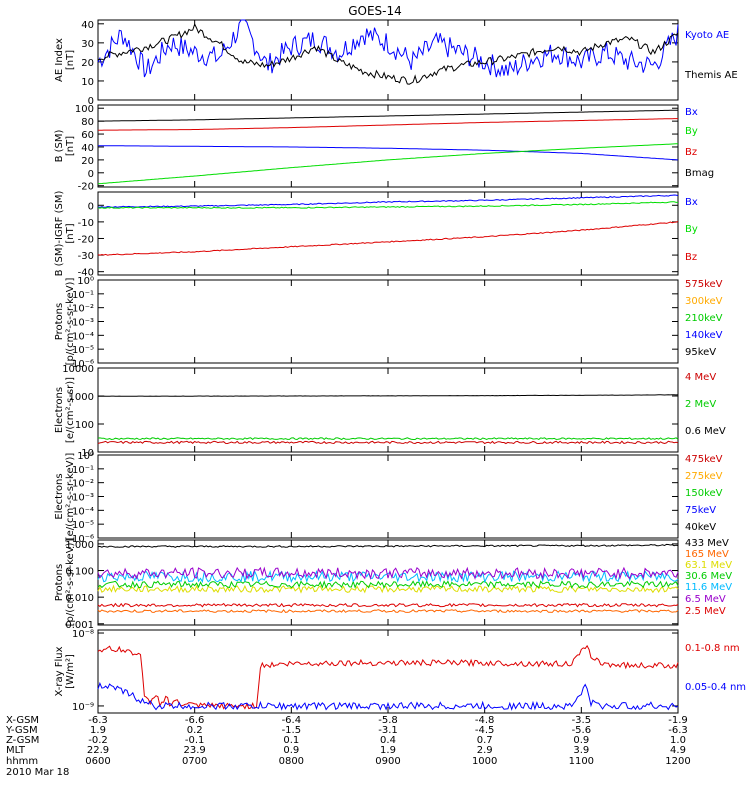 The image size is (750, 800). What do you see at coordinates (79, 598) in the screenshot?
I see `y-tick-label: 0.010` at bounding box center [79, 598].